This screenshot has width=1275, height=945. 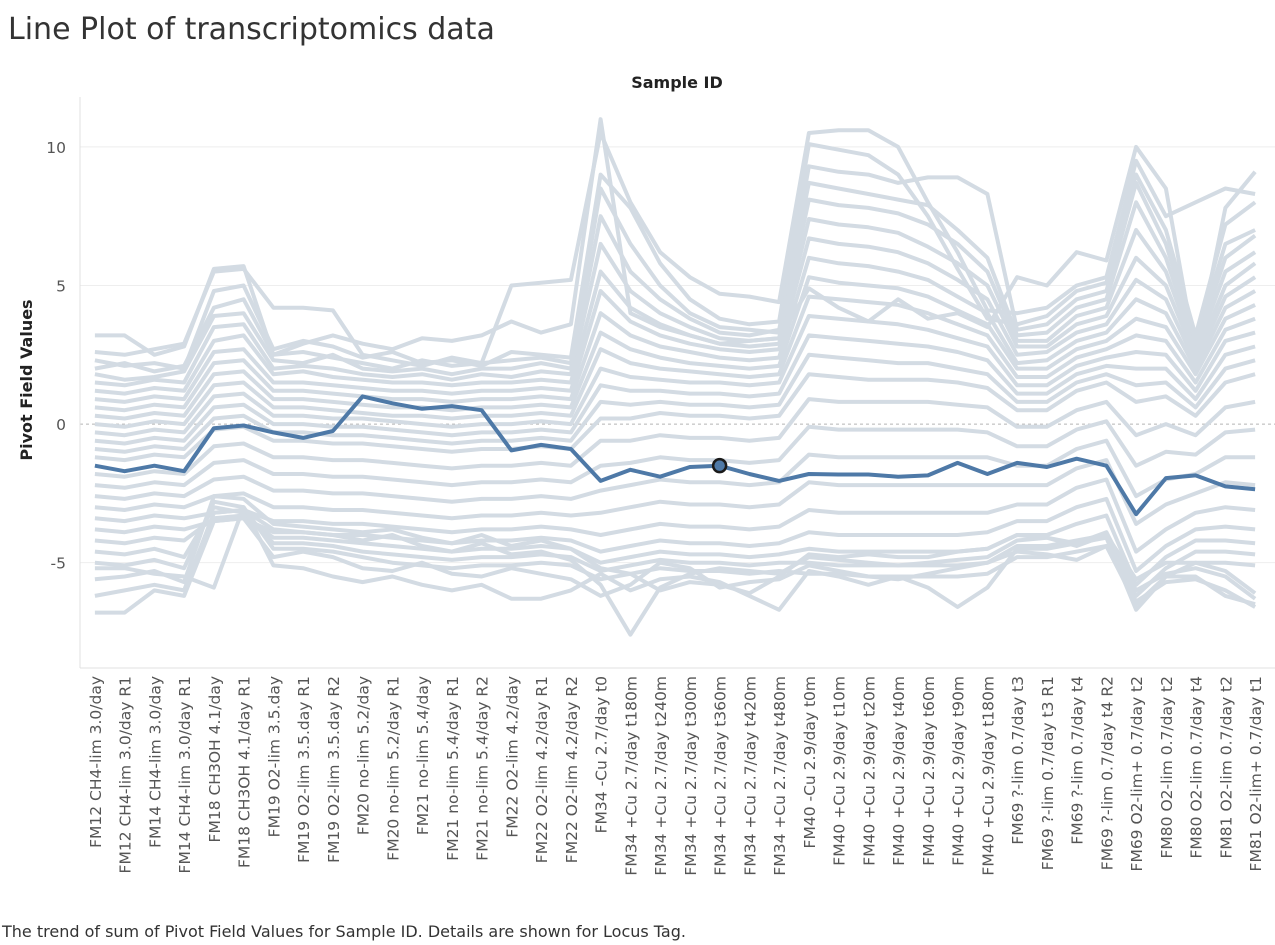 I want to click on x-tick-label: FM22 O2-lim 4.2/day R1, so click(x=542, y=769).